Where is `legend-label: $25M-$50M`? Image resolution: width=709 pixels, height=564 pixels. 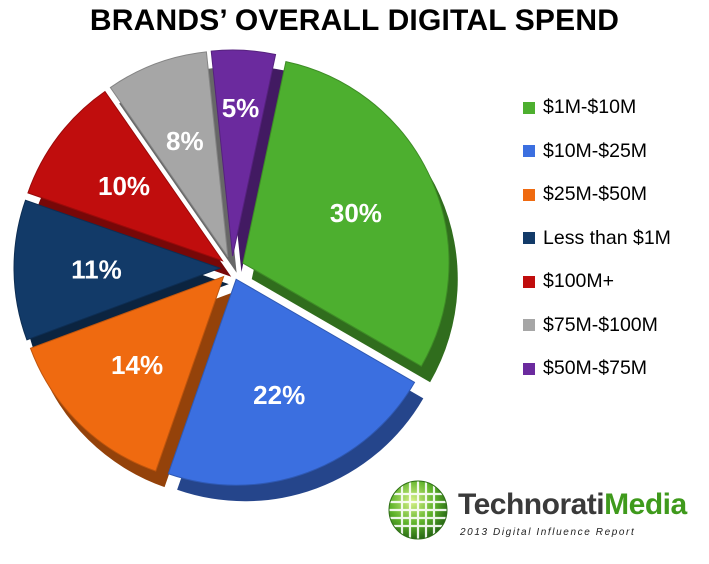
legend-label: $25M-$50M is located at coordinates (595, 194).